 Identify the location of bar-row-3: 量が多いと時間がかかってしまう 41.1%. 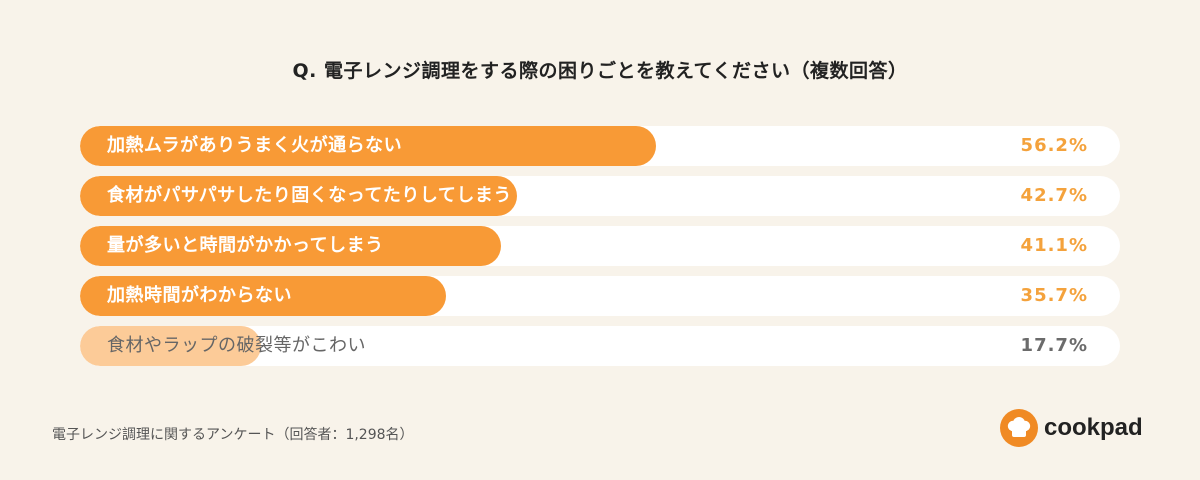
(600, 246).